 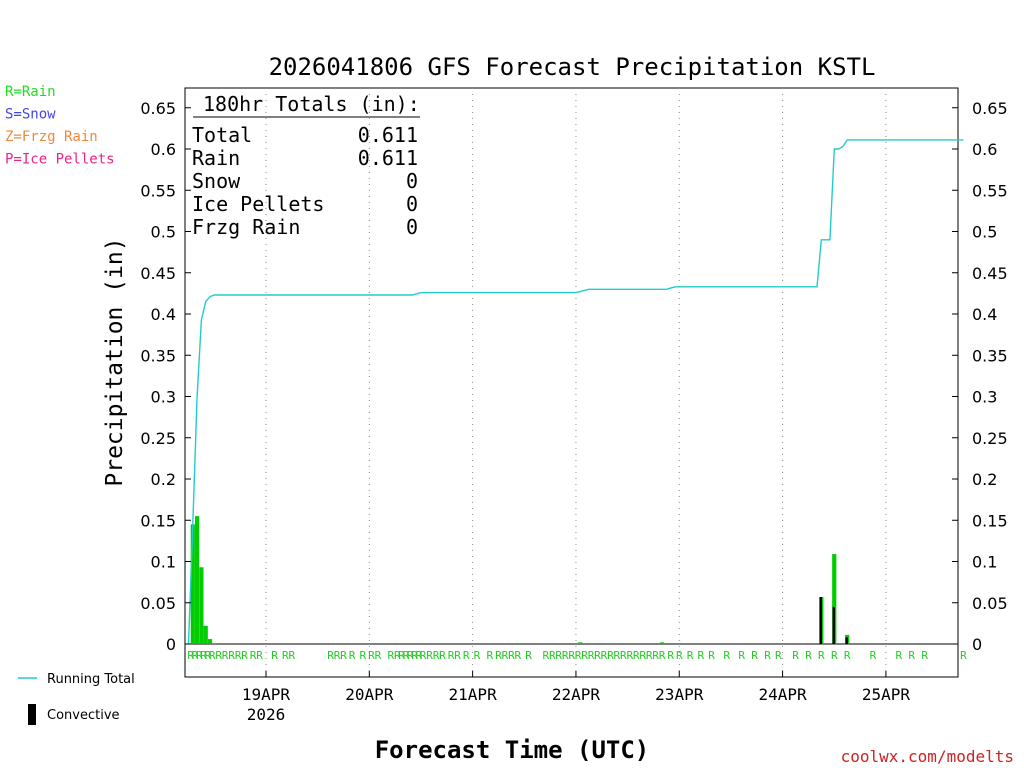 I want to click on type-marker-79: R, so click(x=899, y=655).